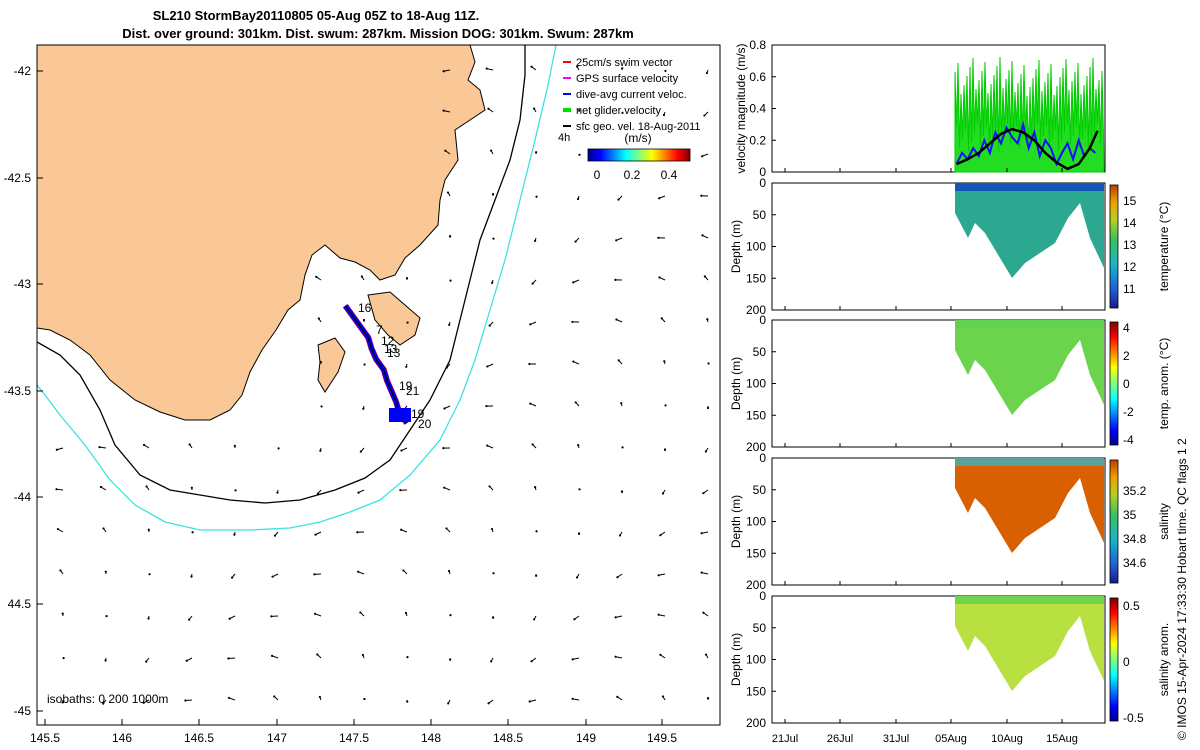 This screenshot has height=750, width=1200. I want to click on colorbar-tick: 4, so click(1126, 328).